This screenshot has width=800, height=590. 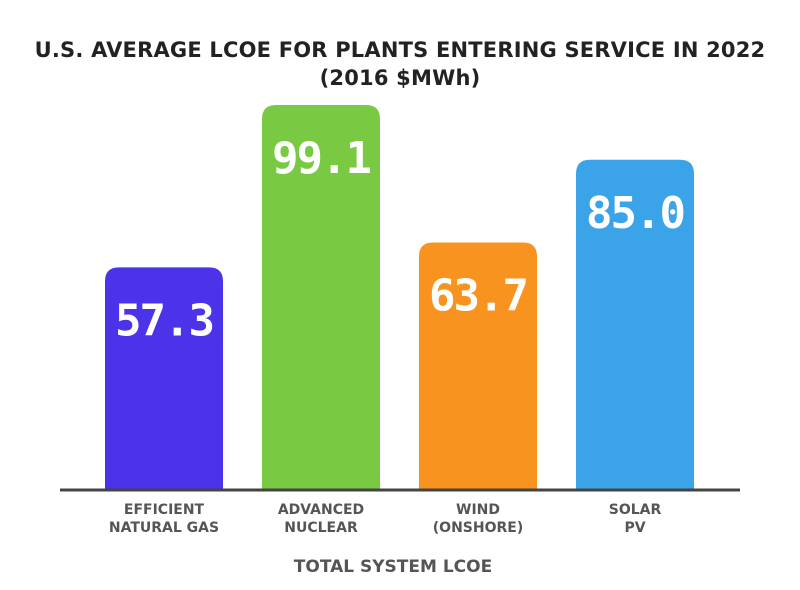 What do you see at coordinates (635, 213) in the screenshot?
I see `bar-value-label-4: 85.0` at bounding box center [635, 213].